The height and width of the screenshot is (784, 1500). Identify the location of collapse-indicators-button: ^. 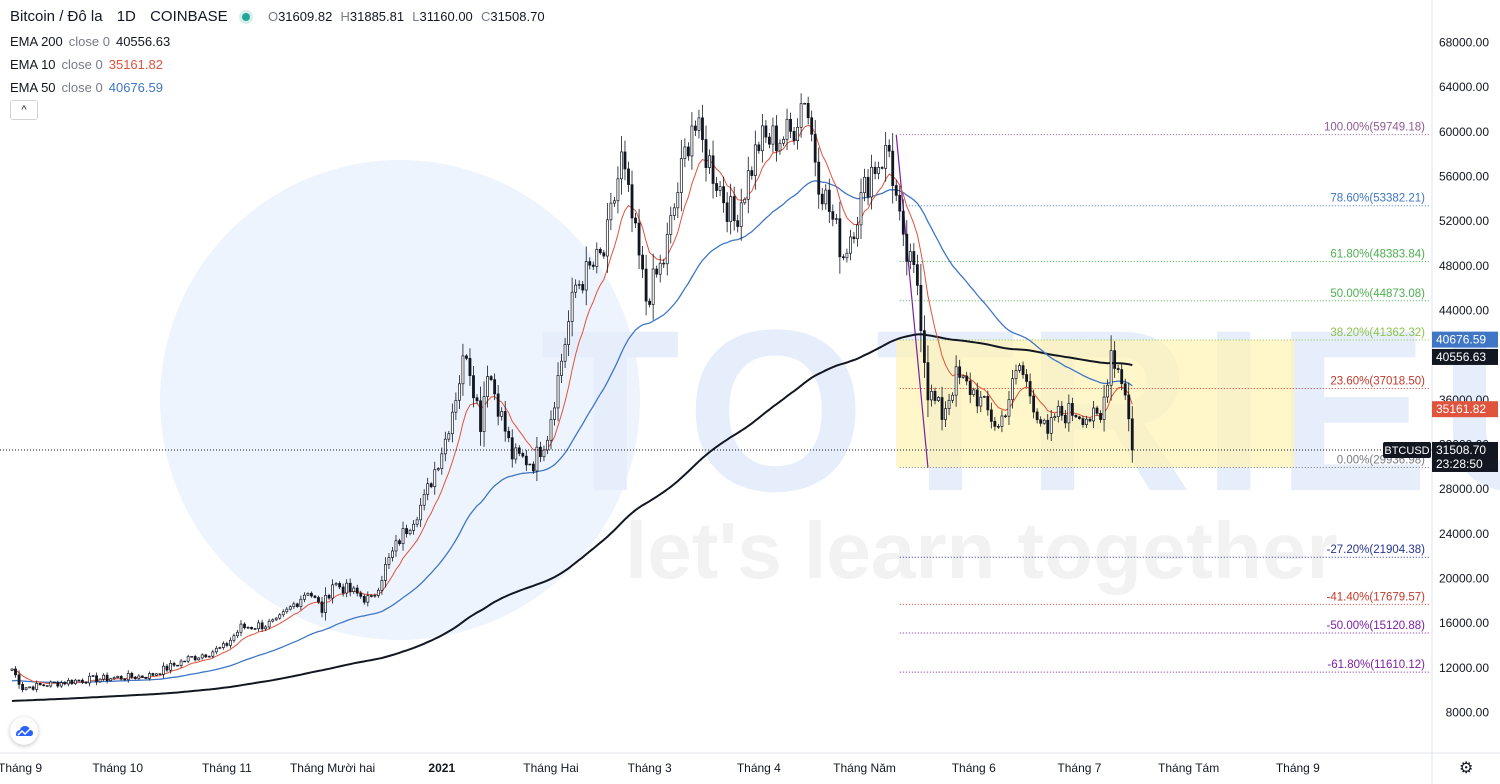
(24, 110).